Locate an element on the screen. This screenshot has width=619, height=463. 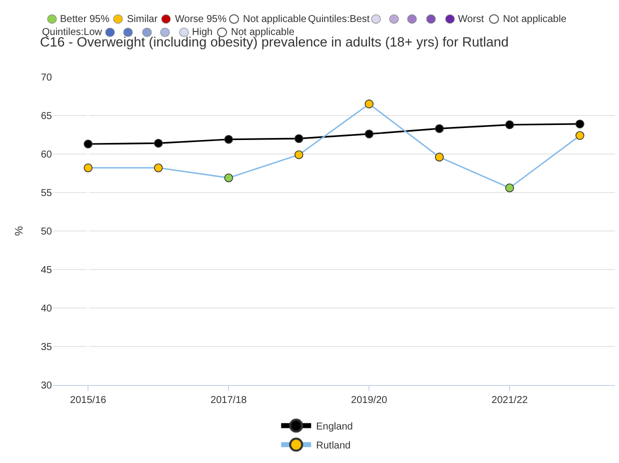
text: High is located at coordinates (202, 32).